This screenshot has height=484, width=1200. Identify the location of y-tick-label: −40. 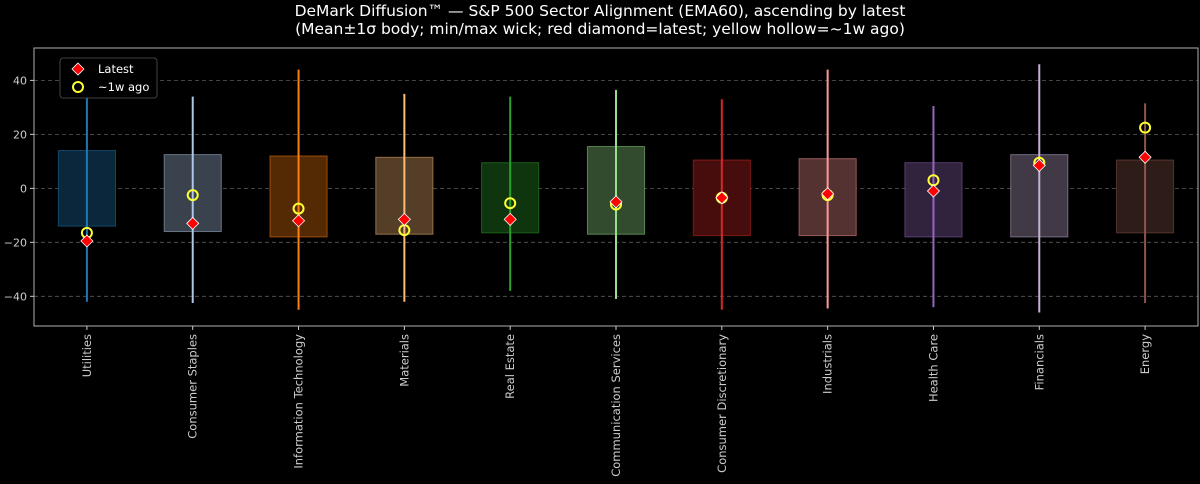
(15, 296).